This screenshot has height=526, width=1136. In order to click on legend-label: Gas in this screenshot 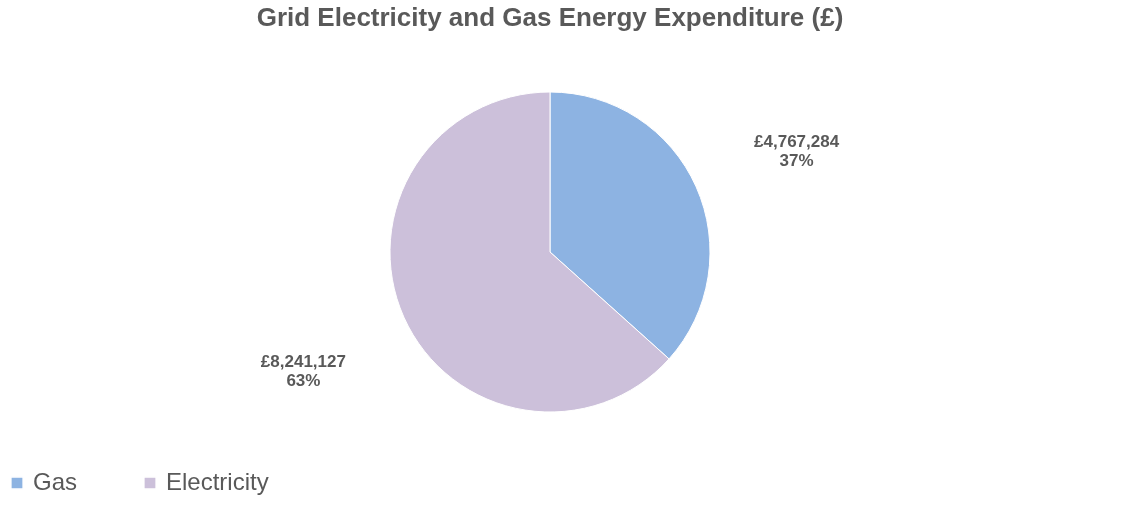, I will do `click(55, 481)`.